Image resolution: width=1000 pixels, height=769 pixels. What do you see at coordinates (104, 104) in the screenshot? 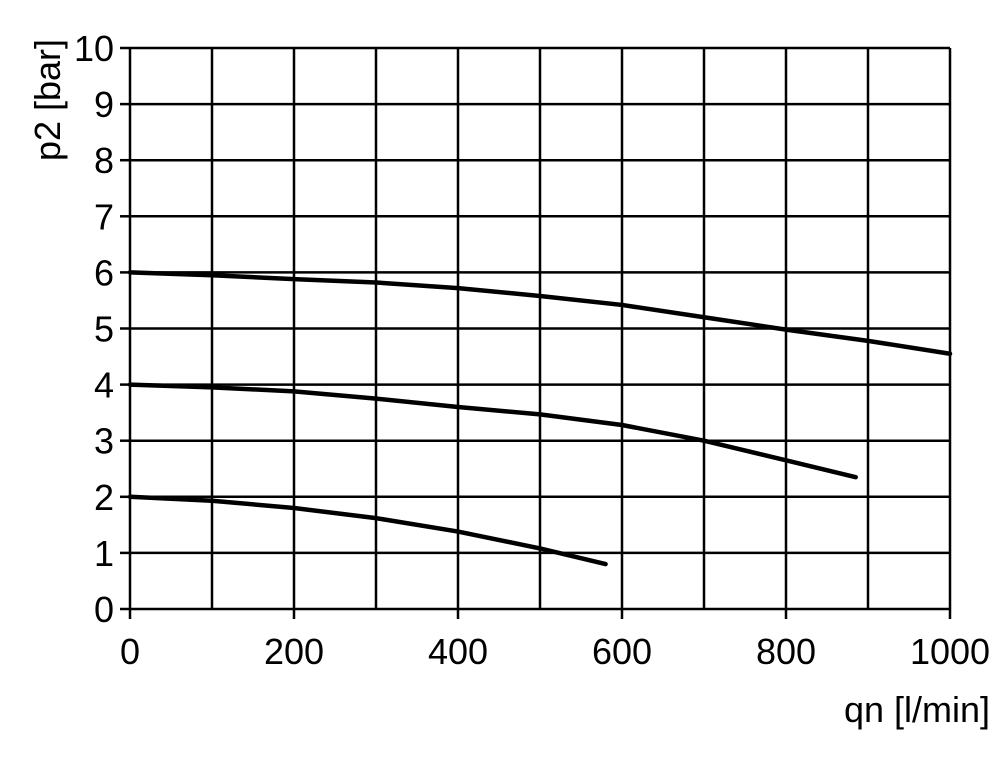
I see `y-tick-label: 9` at bounding box center [104, 104].